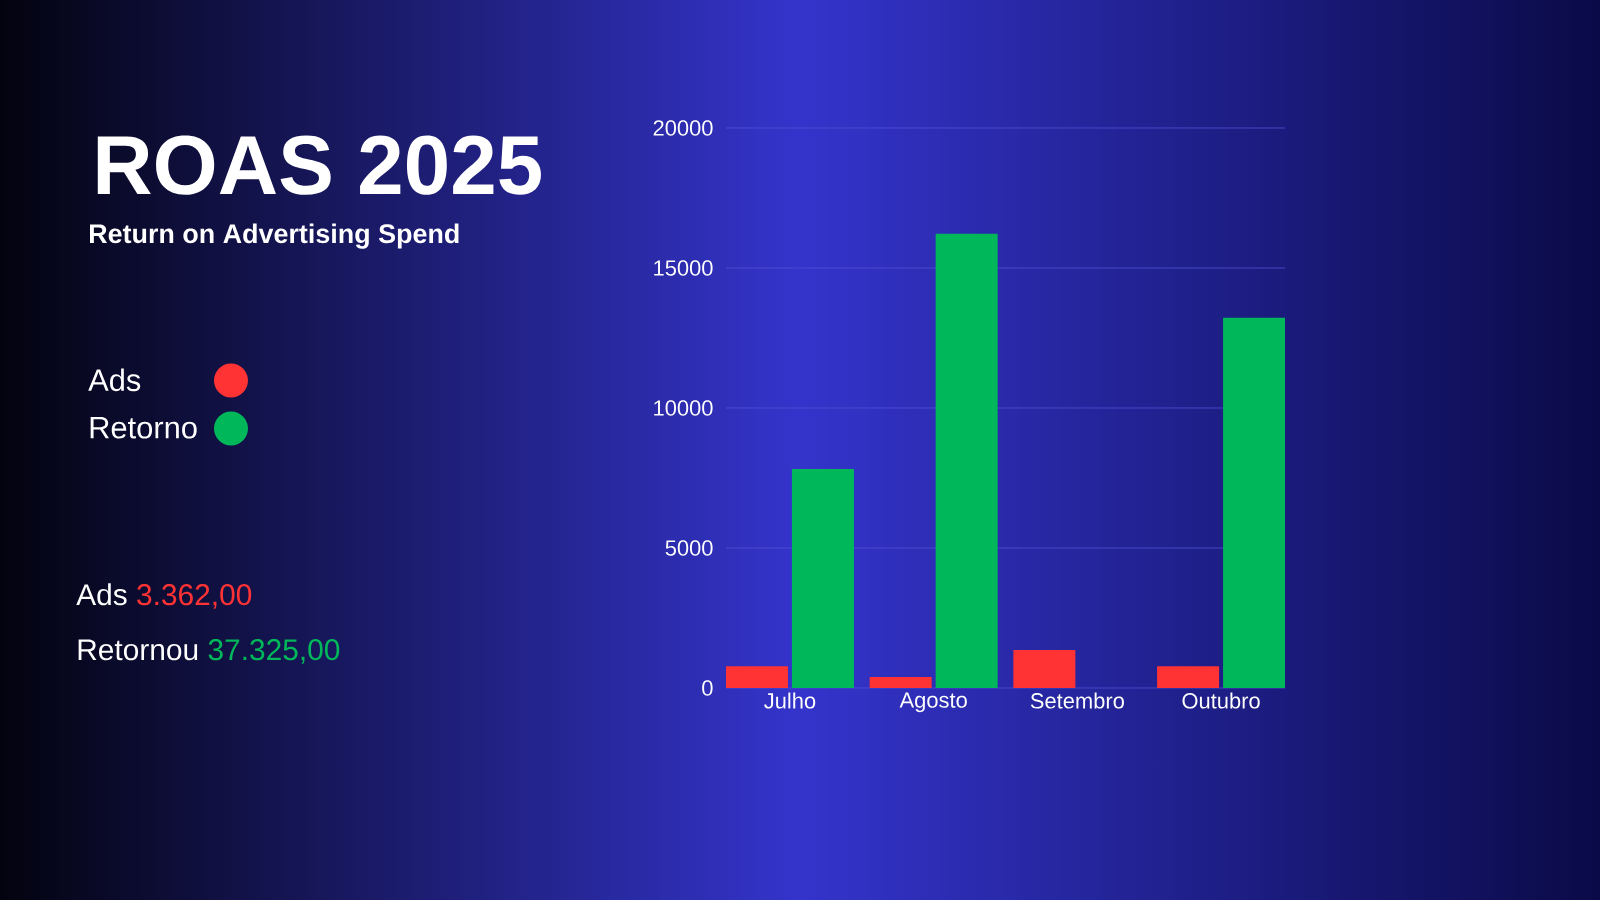  Describe the element at coordinates (114, 380) in the screenshot. I see `legend-label: Ads` at that location.